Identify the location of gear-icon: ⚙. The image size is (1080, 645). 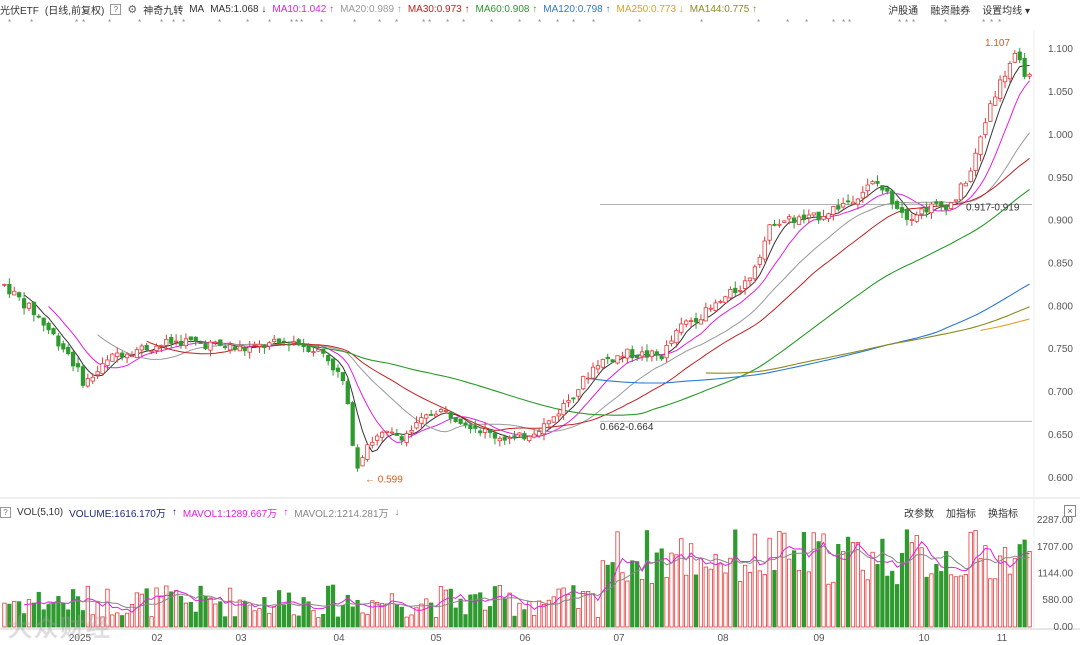
(132, 9).